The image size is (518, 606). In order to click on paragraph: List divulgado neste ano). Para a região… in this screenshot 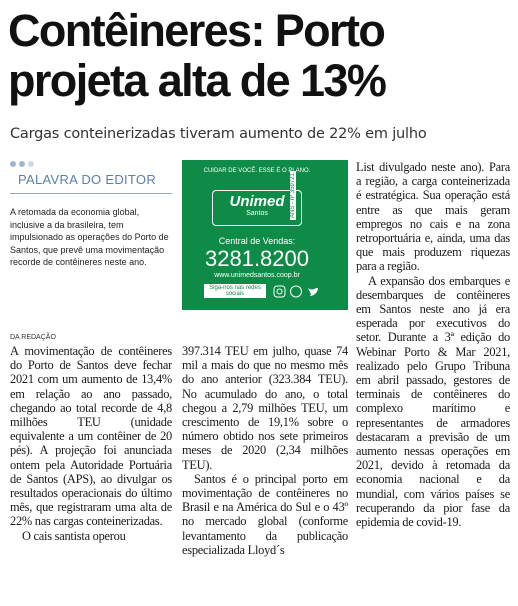, I will do `click(433, 217)`.